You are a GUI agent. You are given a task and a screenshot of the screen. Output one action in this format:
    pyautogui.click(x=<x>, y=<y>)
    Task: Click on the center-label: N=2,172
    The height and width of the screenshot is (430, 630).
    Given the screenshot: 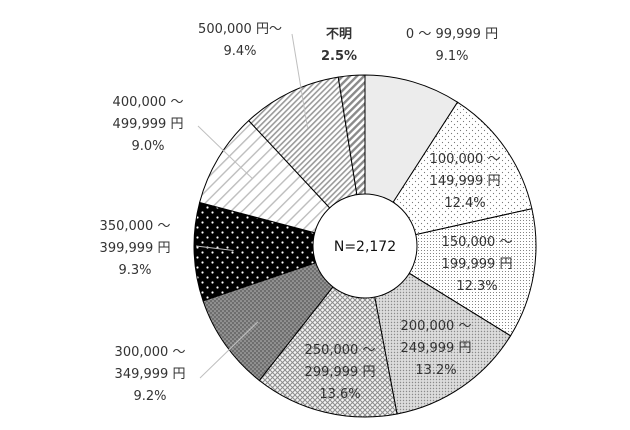 What is the action you would take?
    pyautogui.click(x=365, y=247)
    